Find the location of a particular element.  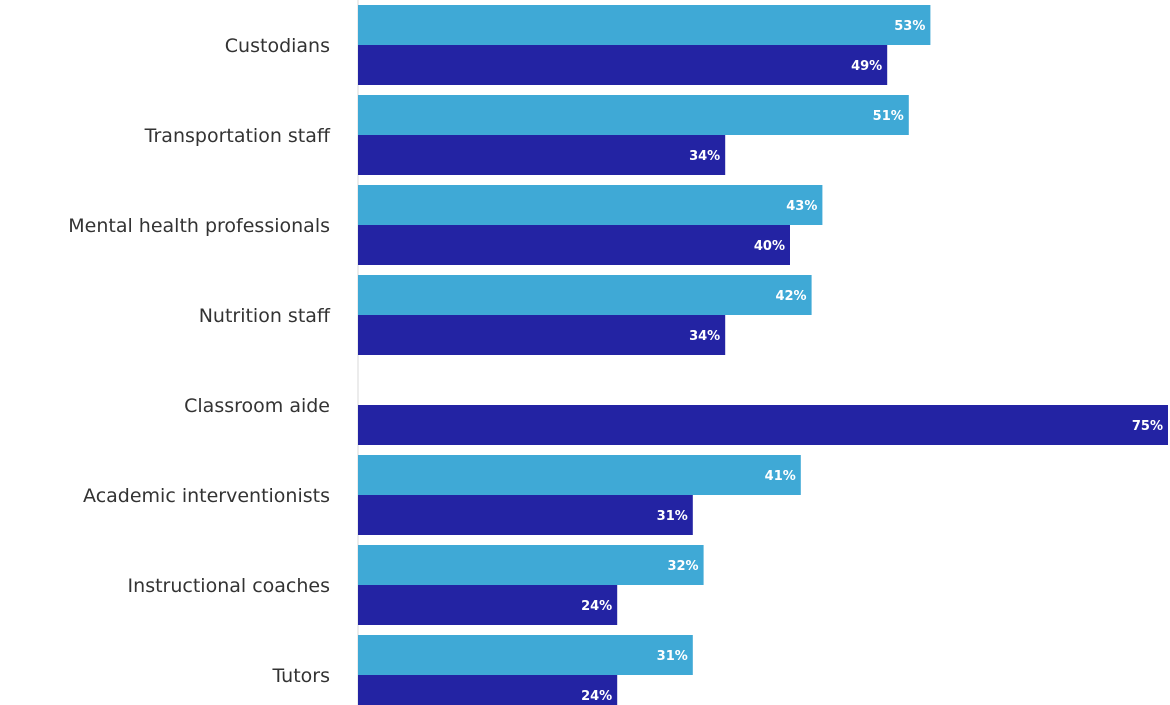

category-label: Tutors is located at coordinates (300, 676).